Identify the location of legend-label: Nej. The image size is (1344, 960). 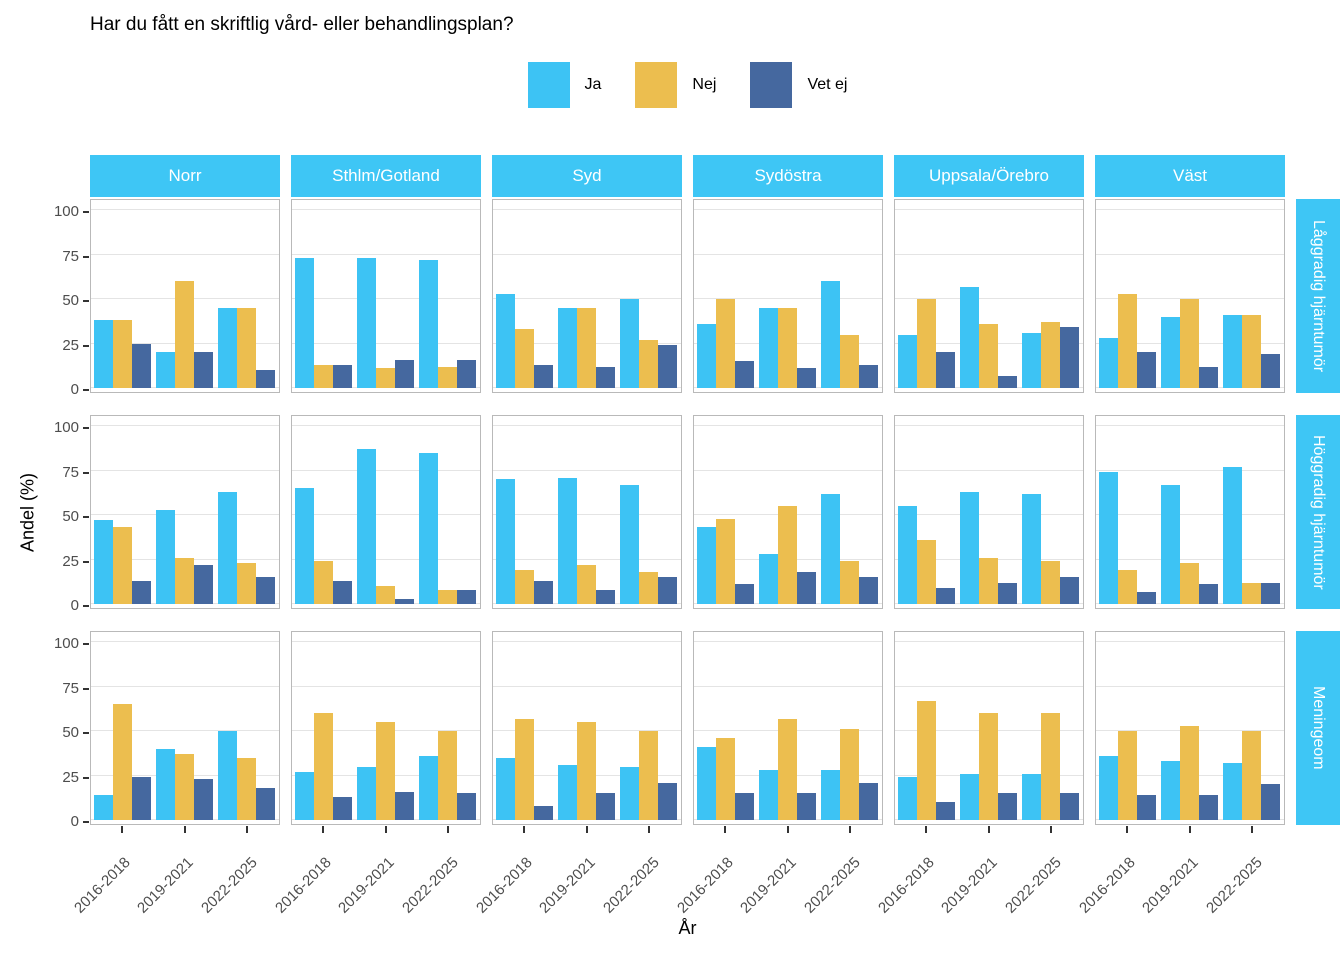
(704, 84).